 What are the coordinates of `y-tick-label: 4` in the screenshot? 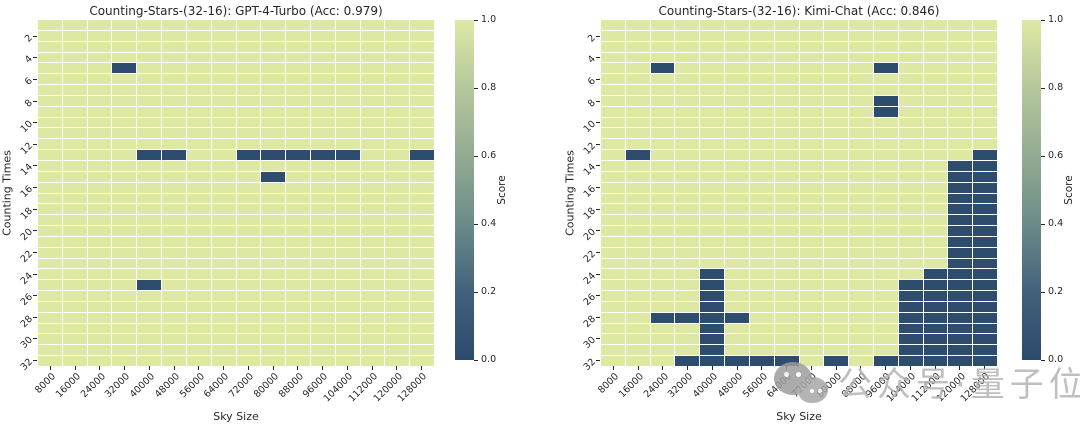 It's located at (591, 60).